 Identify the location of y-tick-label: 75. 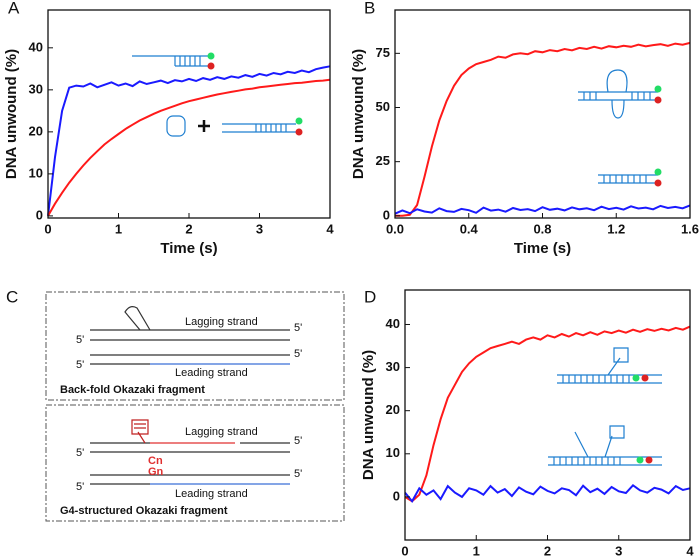
(383, 52).